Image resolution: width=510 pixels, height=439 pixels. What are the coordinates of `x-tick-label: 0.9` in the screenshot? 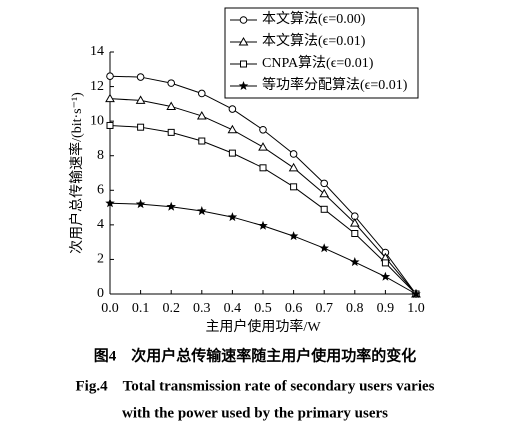 It's located at (386, 308).